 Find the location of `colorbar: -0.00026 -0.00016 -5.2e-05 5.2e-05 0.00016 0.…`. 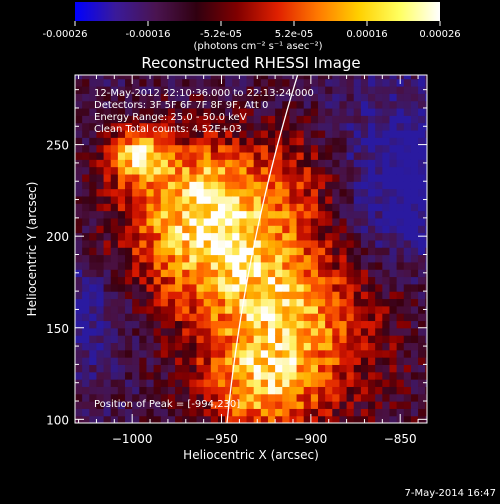

colorbar: -0.00026 -0.00016 -5.2e-05 5.2e-05 0.00016 0.… is located at coordinates (252, 27).